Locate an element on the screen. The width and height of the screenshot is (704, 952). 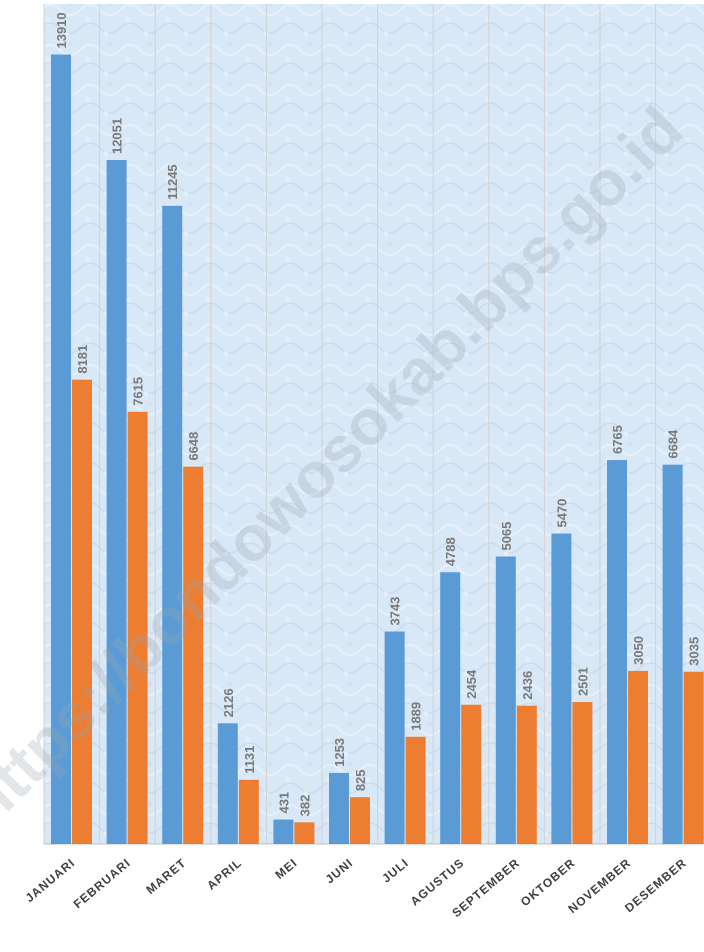
data-label-series-2: 3050 is located at coordinates (638, 650).